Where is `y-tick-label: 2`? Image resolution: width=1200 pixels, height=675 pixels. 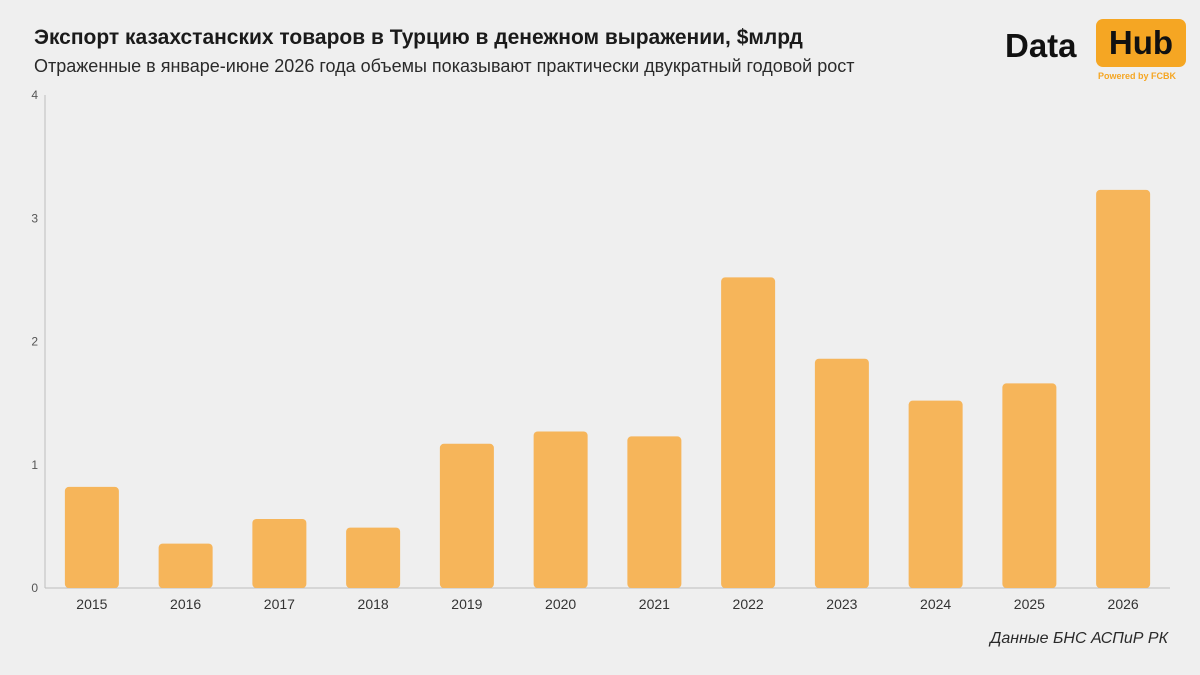 y-tick-label: 2 is located at coordinates (34, 342).